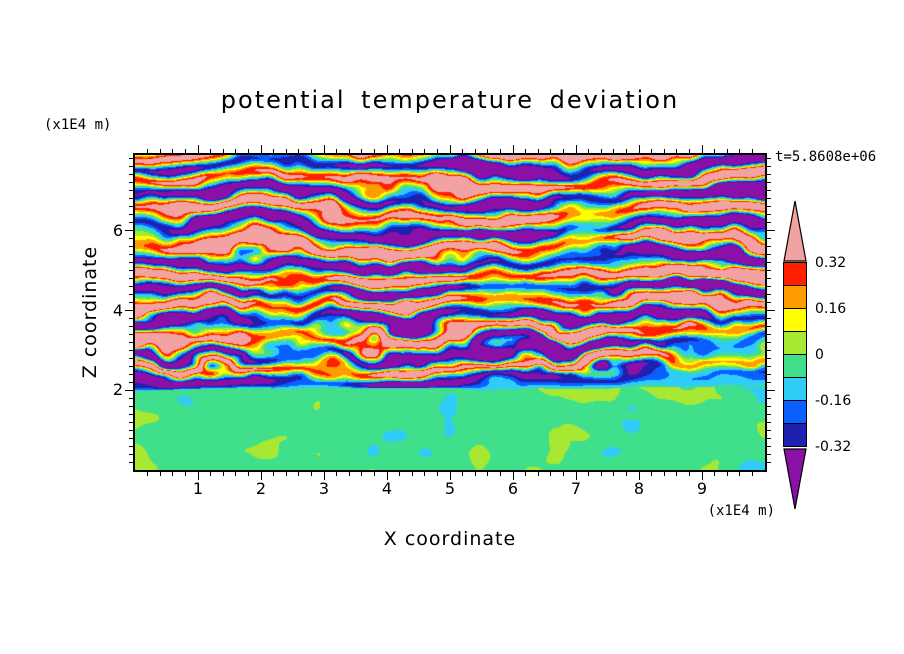  Describe the element at coordinates (450, 539) in the screenshot. I see `x-axis-label: X coordinate` at that location.